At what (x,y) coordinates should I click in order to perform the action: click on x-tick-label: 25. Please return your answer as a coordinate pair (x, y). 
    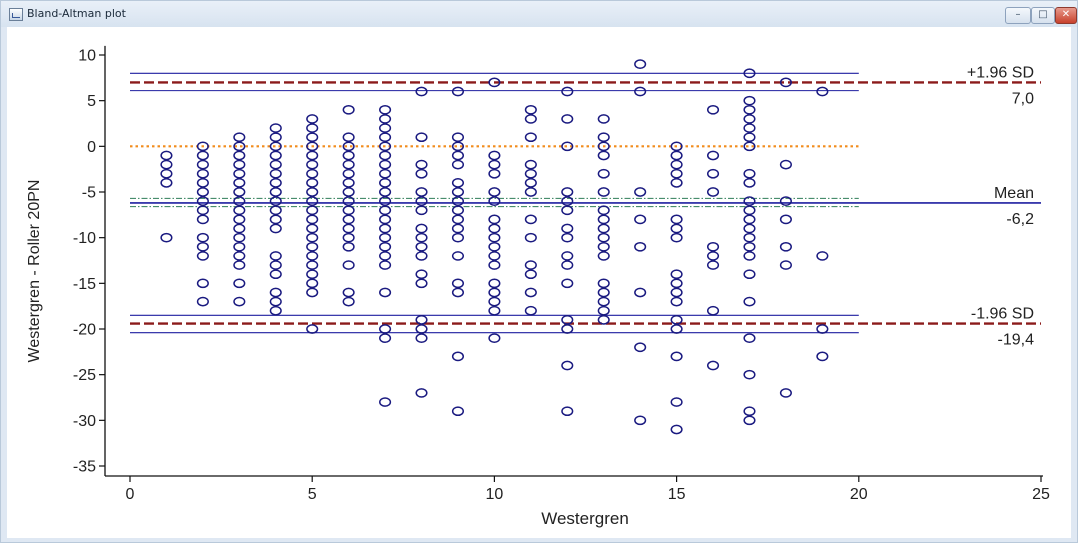
    Looking at the image, I should click on (1041, 494).